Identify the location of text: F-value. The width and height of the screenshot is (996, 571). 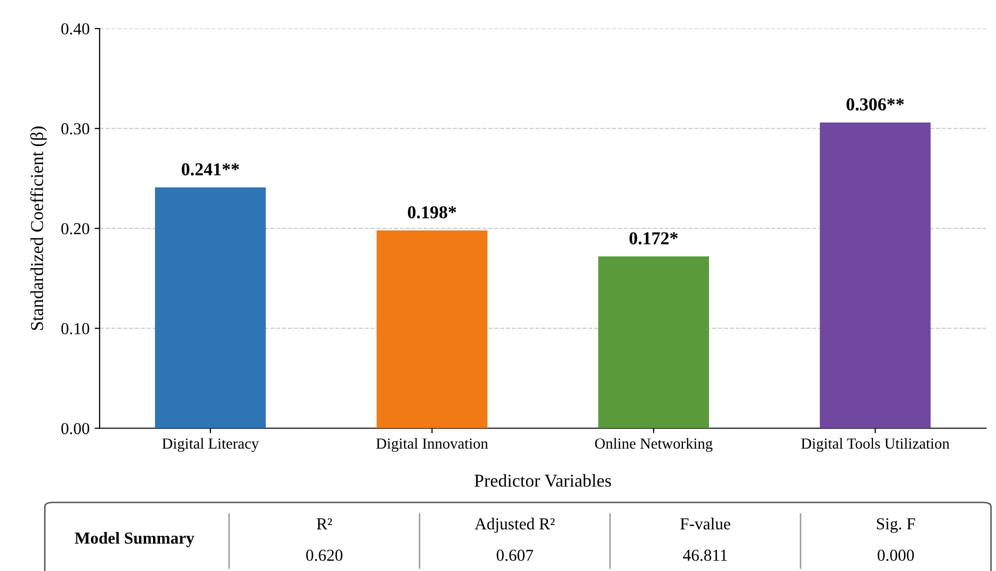
(705, 524).